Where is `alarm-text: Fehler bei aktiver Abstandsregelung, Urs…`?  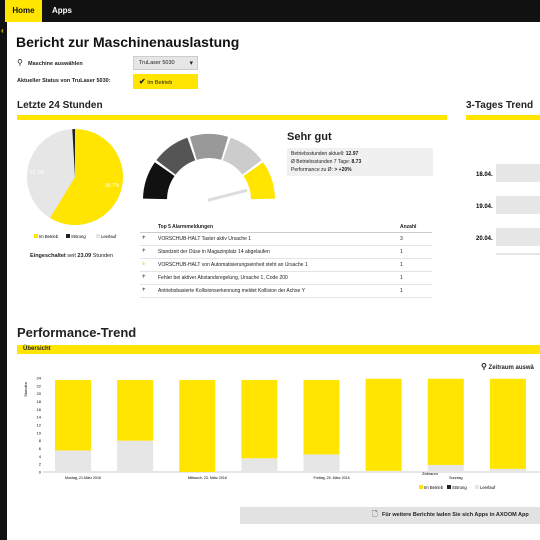
alarm-text: Fehler bei aktiver Abstandsregelung, Urs… is located at coordinates (277, 278).